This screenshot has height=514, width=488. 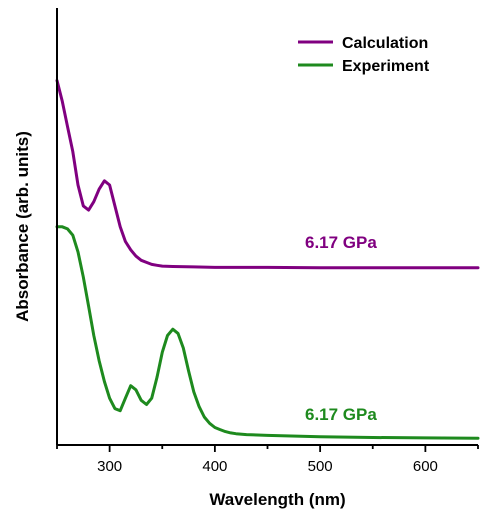 I want to click on x-axis-label: Wavelength (nm), so click(x=277, y=499).